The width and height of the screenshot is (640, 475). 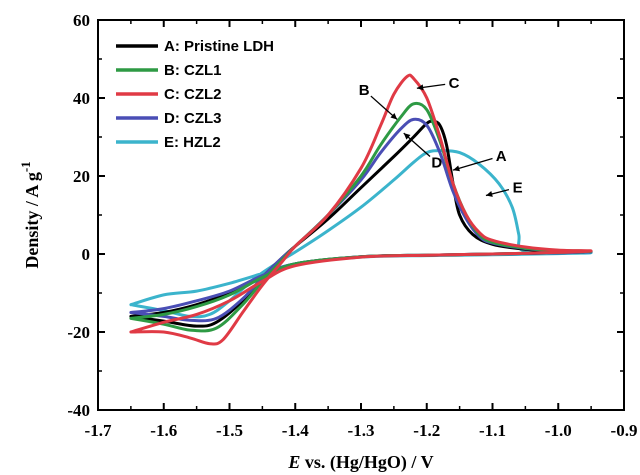 I want to click on annotation-arrow-line, so click(x=472, y=164).